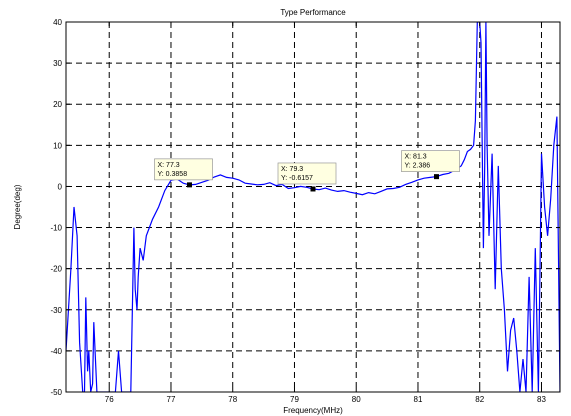 The height and width of the screenshot is (416, 571). What do you see at coordinates (56, 228) in the screenshot?
I see `y-tick-label: -10` at bounding box center [56, 228].